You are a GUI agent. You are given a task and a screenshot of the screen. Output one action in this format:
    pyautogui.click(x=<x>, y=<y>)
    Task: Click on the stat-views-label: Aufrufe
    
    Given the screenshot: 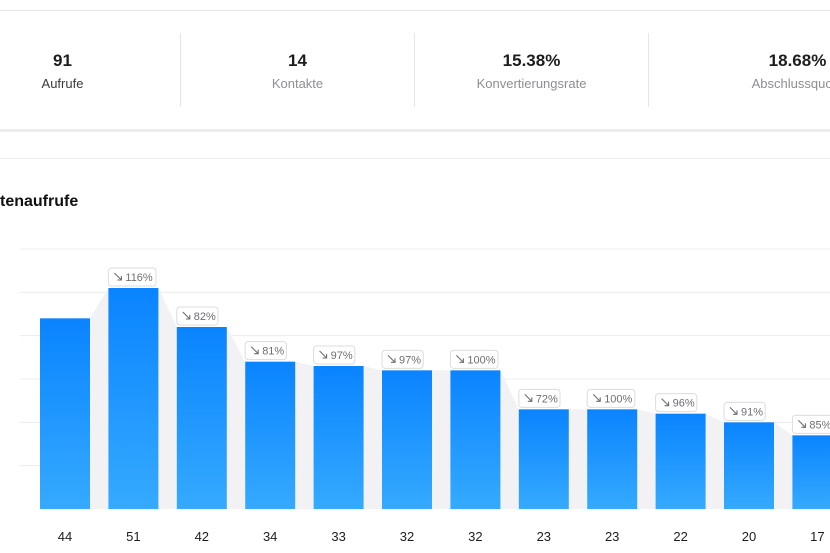 What is the action you would take?
    pyautogui.click(x=62, y=83)
    